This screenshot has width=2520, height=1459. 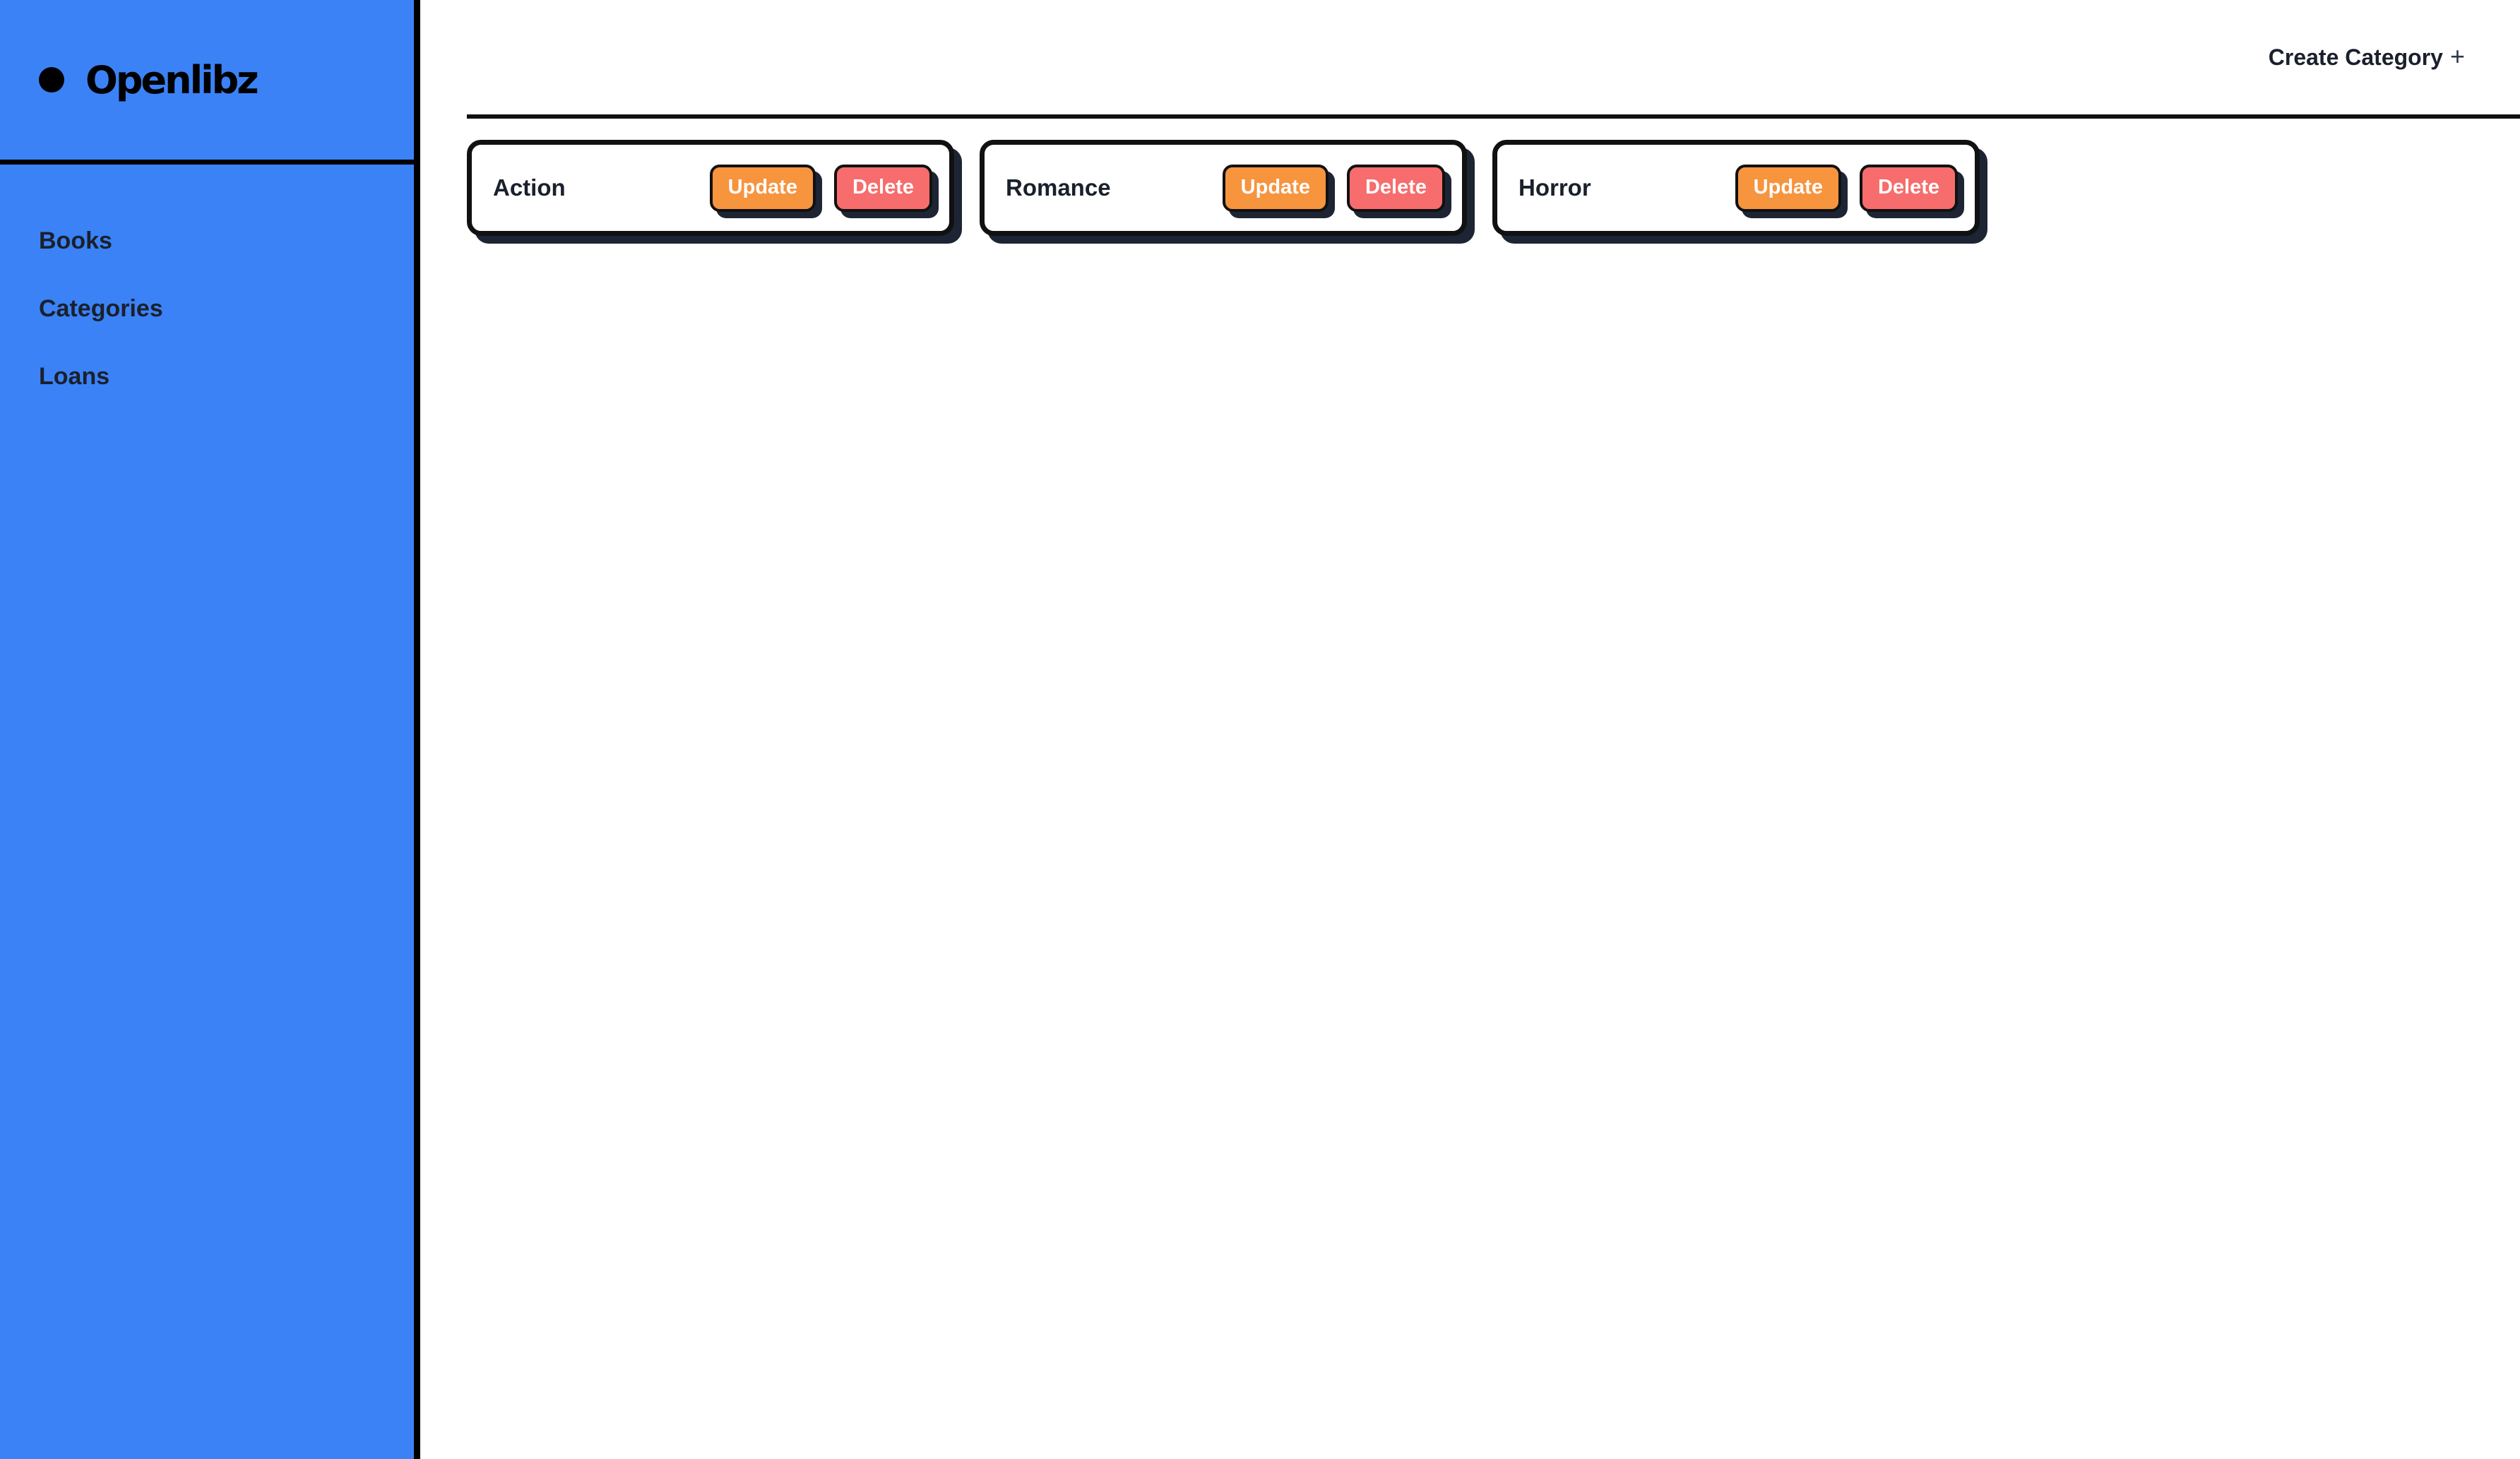 What do you see at coordinates (52, 80) in the screenshot?
I see `bullet-dot-icon` at bounding box center [52, 80].